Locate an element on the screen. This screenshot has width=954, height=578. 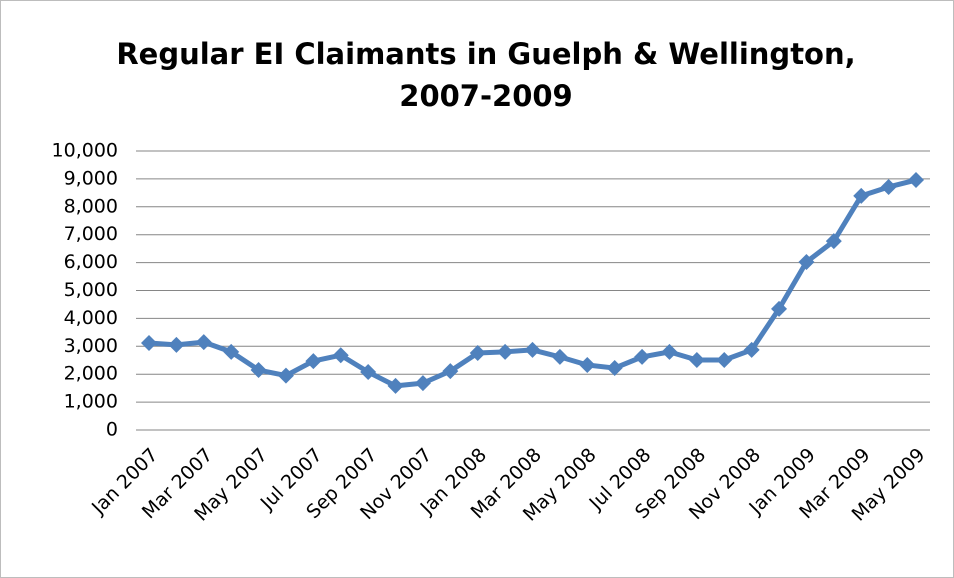
y-tick-label: 7,000 is located at coordinates (91, 234).